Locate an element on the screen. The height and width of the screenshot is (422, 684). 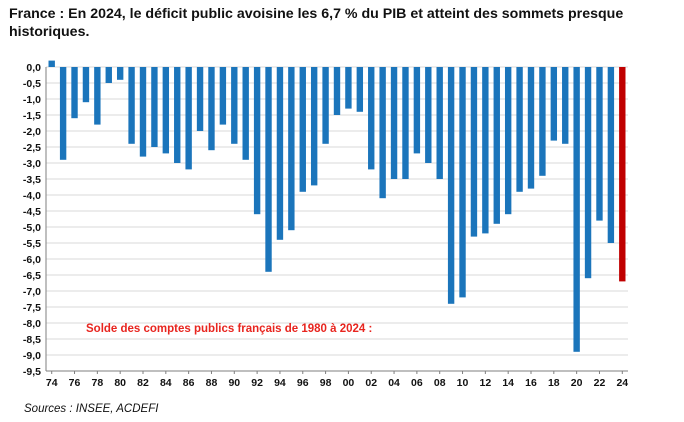
bar-1990 is located at coordinates (234, 105).